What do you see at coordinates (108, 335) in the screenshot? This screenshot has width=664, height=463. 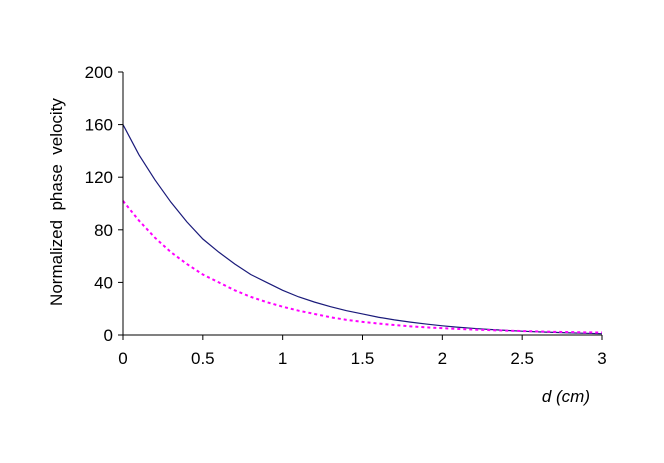 I see `y-tick-label: 0` at bounding box center [108, 335].